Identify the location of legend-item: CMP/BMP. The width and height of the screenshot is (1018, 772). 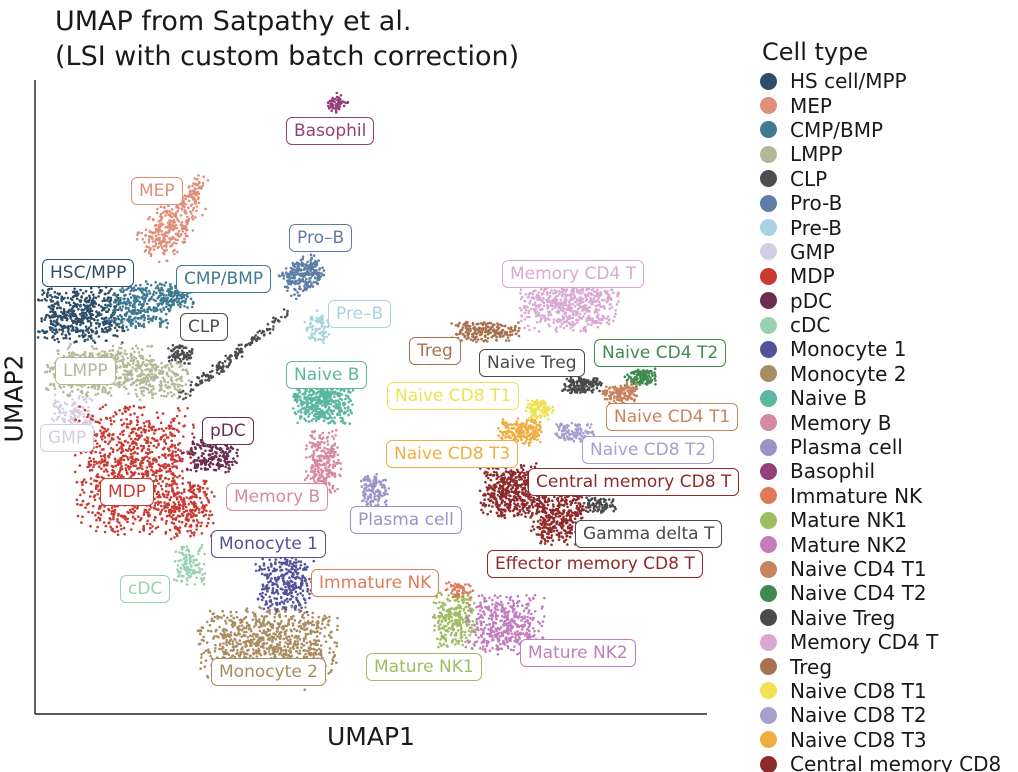
(880, 130).